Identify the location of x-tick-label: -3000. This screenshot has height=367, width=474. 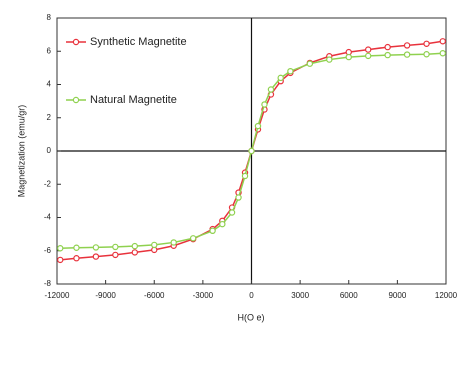
(203, 295).